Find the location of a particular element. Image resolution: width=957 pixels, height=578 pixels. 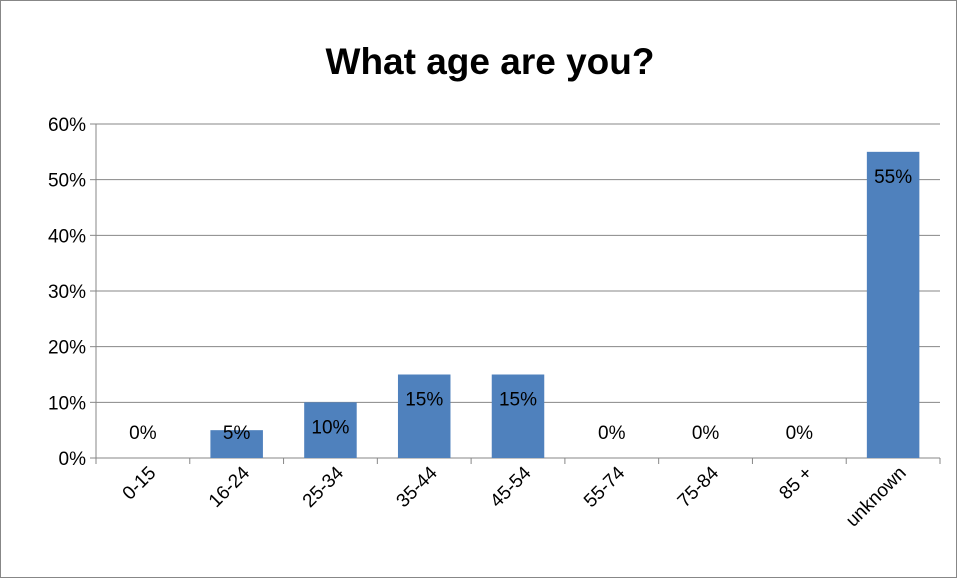

x-tick-label: 75-84 is located at coordinates (699, 487).